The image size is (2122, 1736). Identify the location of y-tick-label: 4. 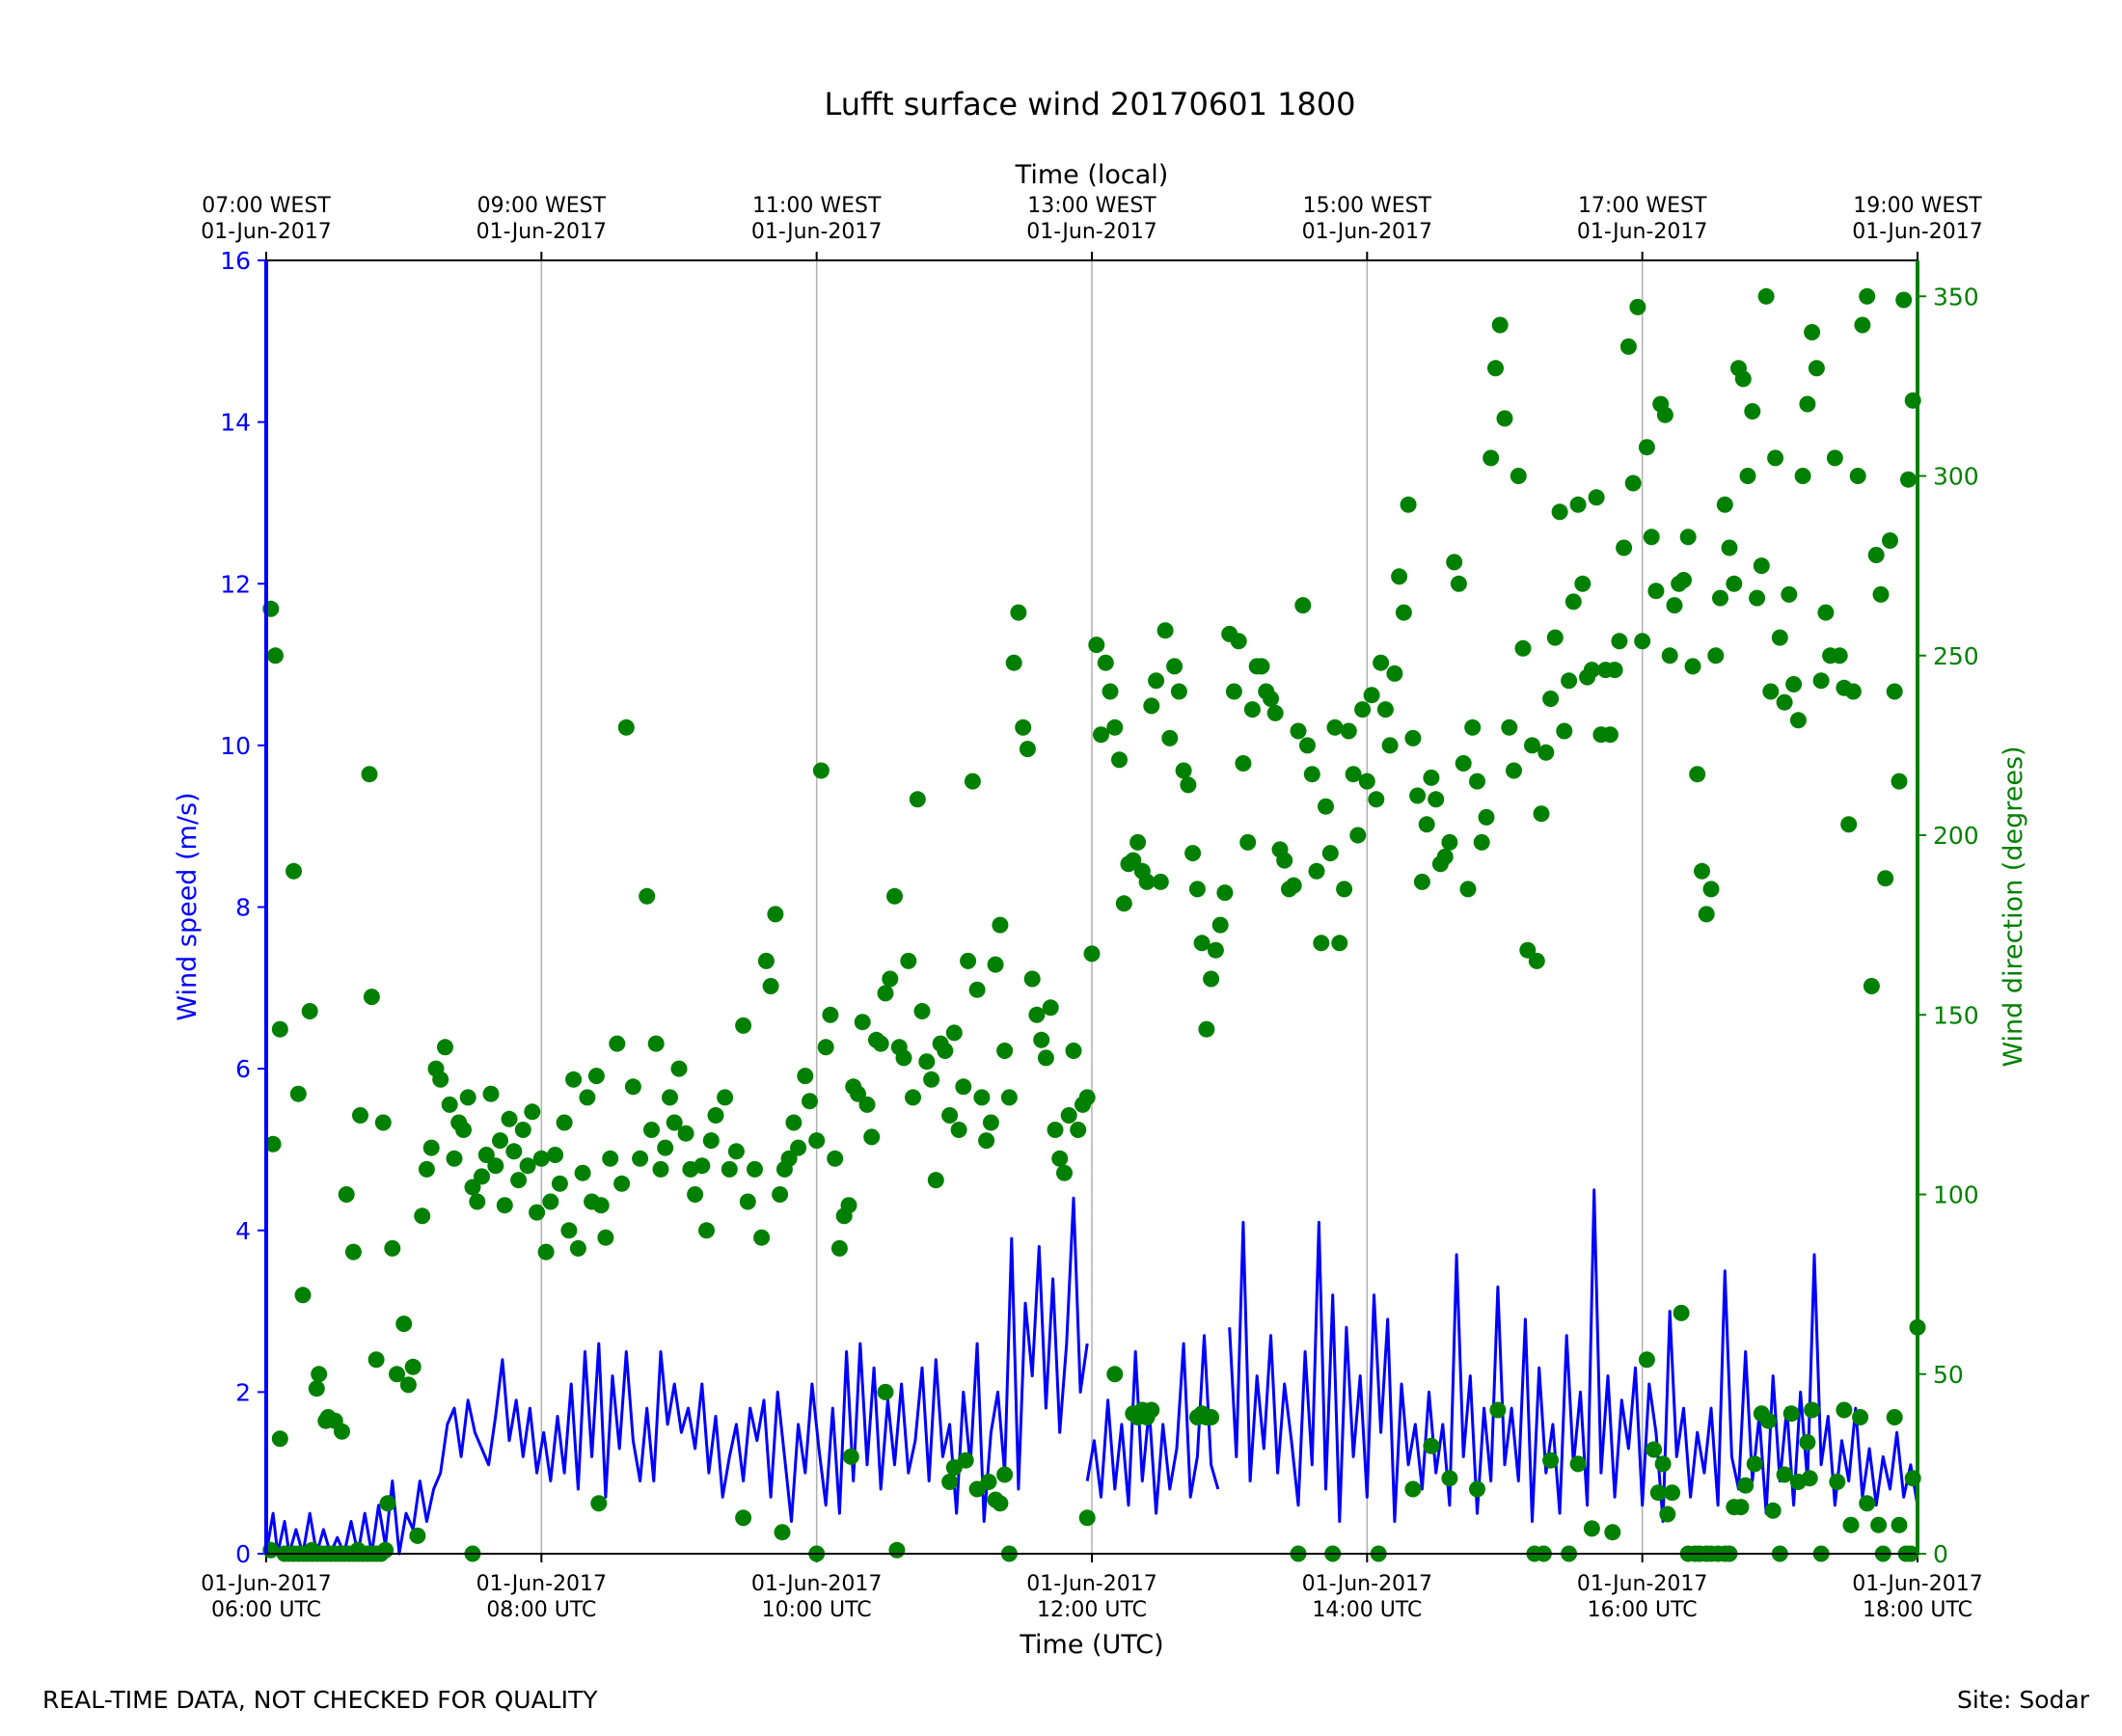
(243, 1231).